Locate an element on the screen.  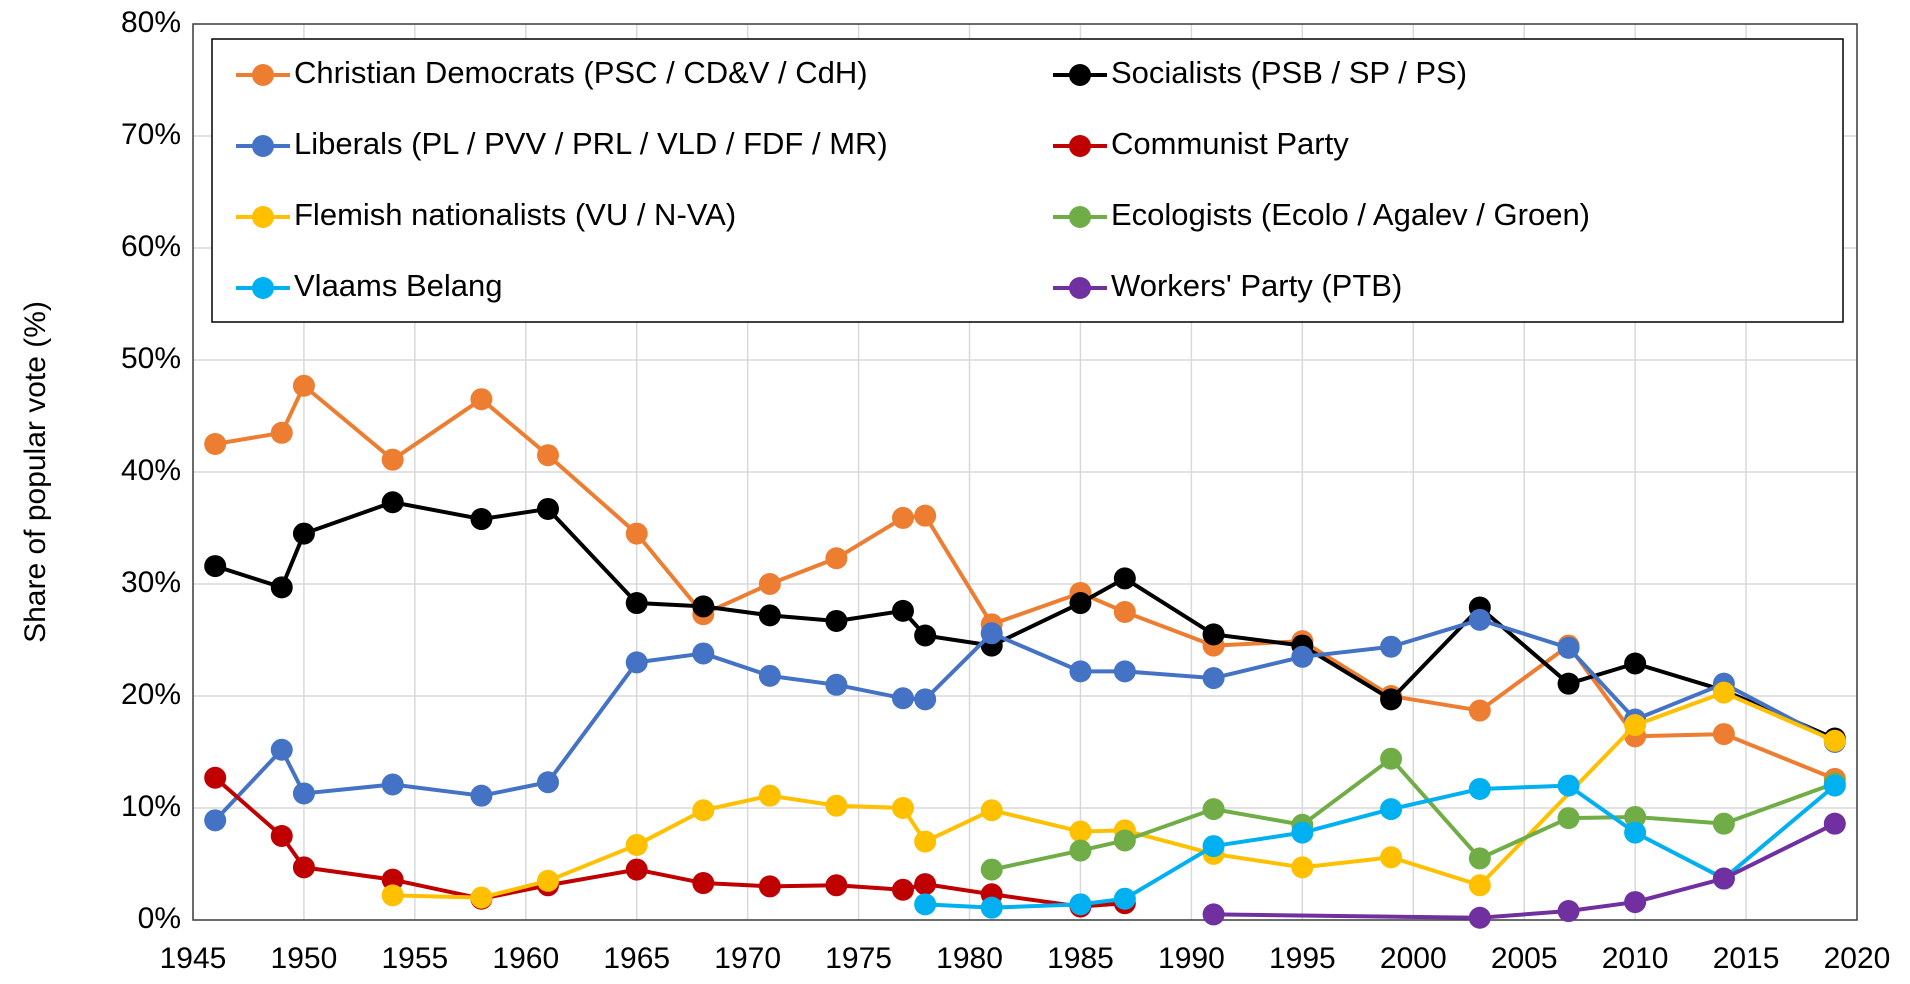
y-axis-label: Share of popular vote (%) is located at coordinates (35, 472).